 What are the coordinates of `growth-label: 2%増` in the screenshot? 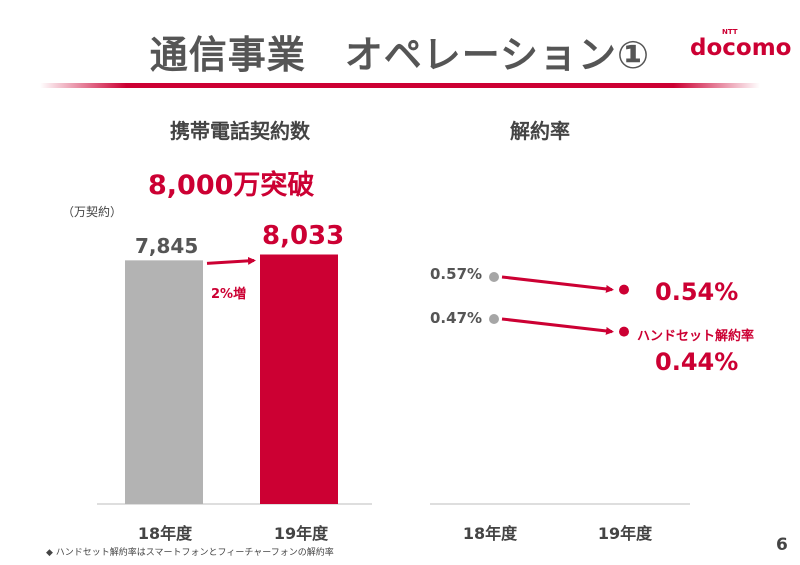 It's located at (229, 294).